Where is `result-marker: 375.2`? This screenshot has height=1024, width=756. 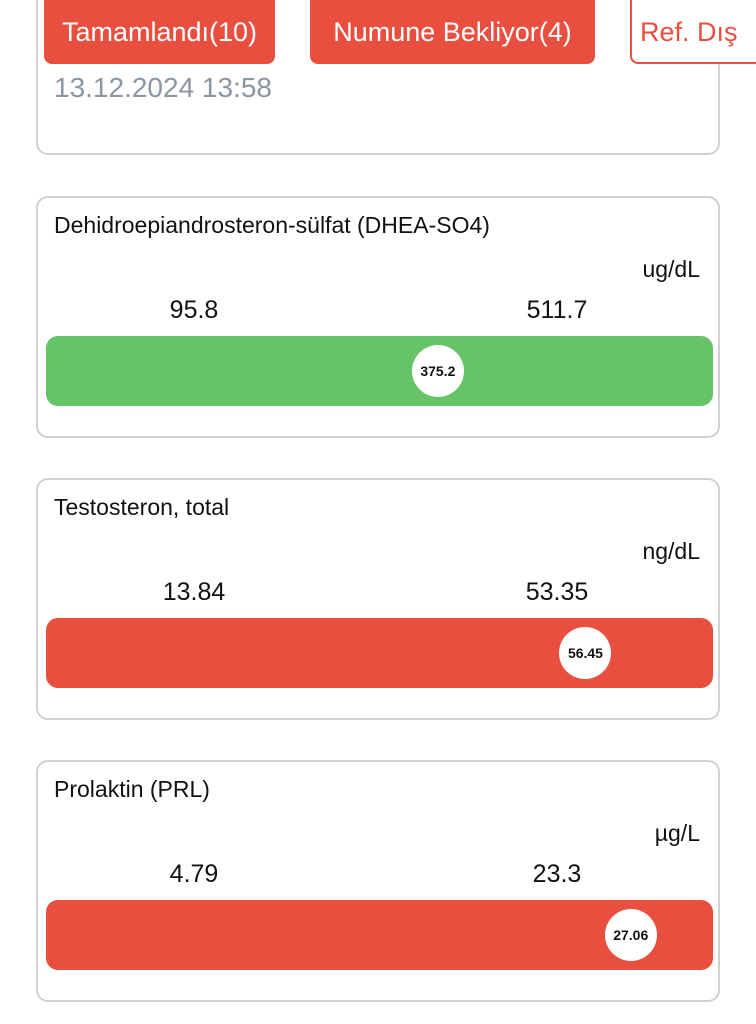 result-marker: 375.2 is located at coordinates (437, 371).